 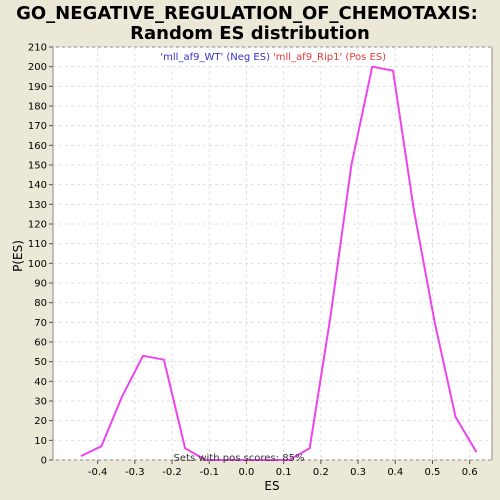 What do you see at coordinates (40, 362) in the screenshot?
I see `y-tick-label: 50` at bounding box center [40, 362].